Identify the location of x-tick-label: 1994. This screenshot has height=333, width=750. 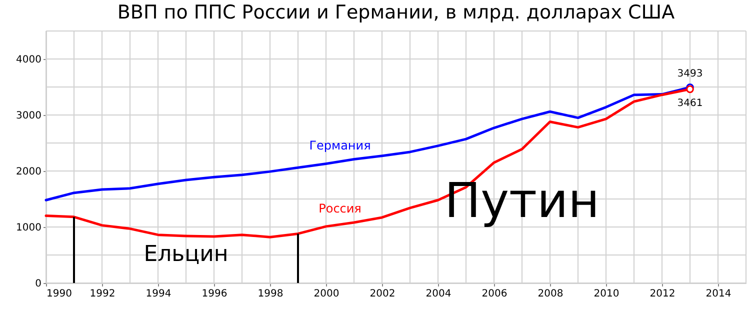
(159, 294).